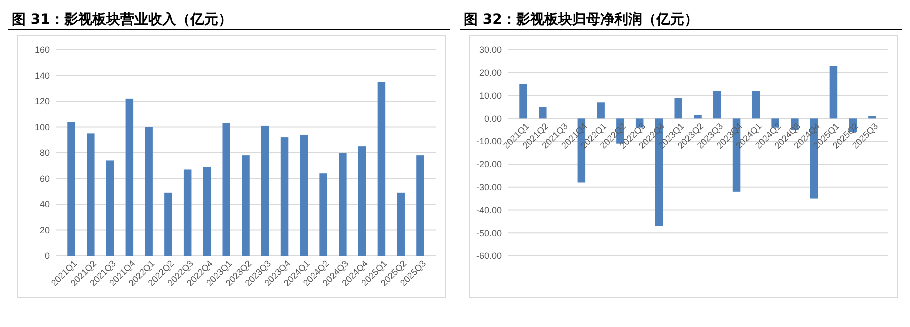 This screenshot has height=327, width=910. What do you see at coordinates (47, 256) in the screenshot?
I see `y-tick-label: 0` at bounding box center [47, 256].